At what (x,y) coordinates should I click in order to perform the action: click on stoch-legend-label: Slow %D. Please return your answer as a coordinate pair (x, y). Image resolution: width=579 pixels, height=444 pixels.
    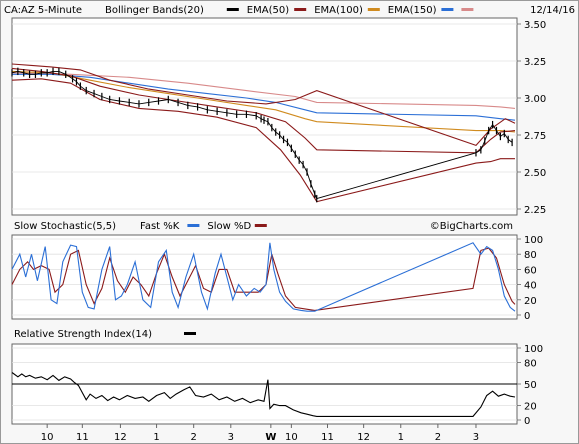
    Looking at the image, I should click on (229, 226).